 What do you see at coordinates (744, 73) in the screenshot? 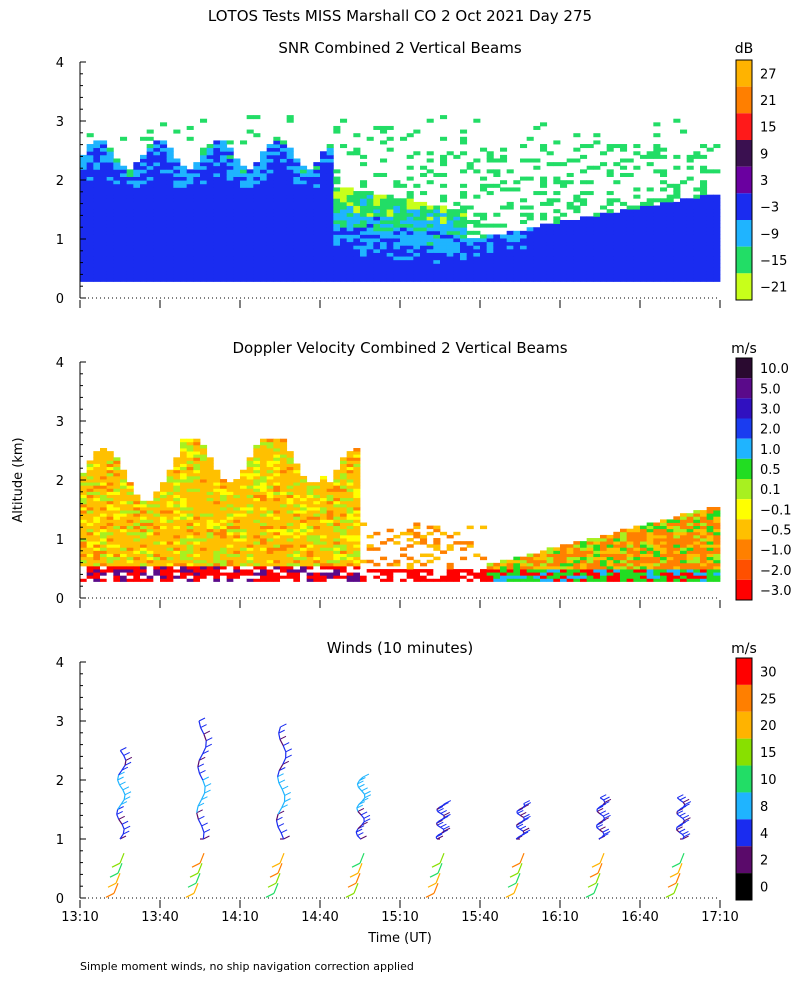
I see `snr-colorbar-swatch` at bounding box center [744, 73].